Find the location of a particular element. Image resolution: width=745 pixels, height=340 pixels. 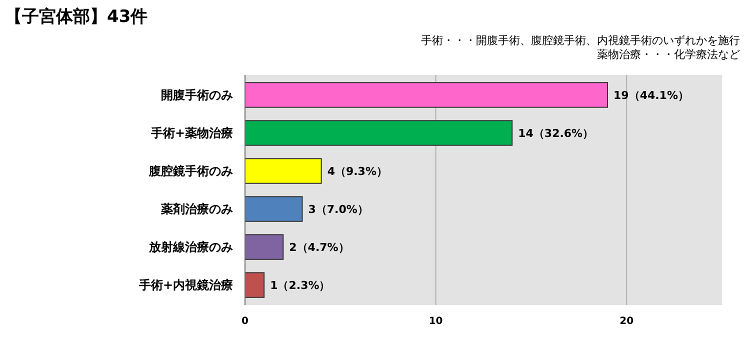

data-label: 1（2.3%） is located at coordinates (300, 285).